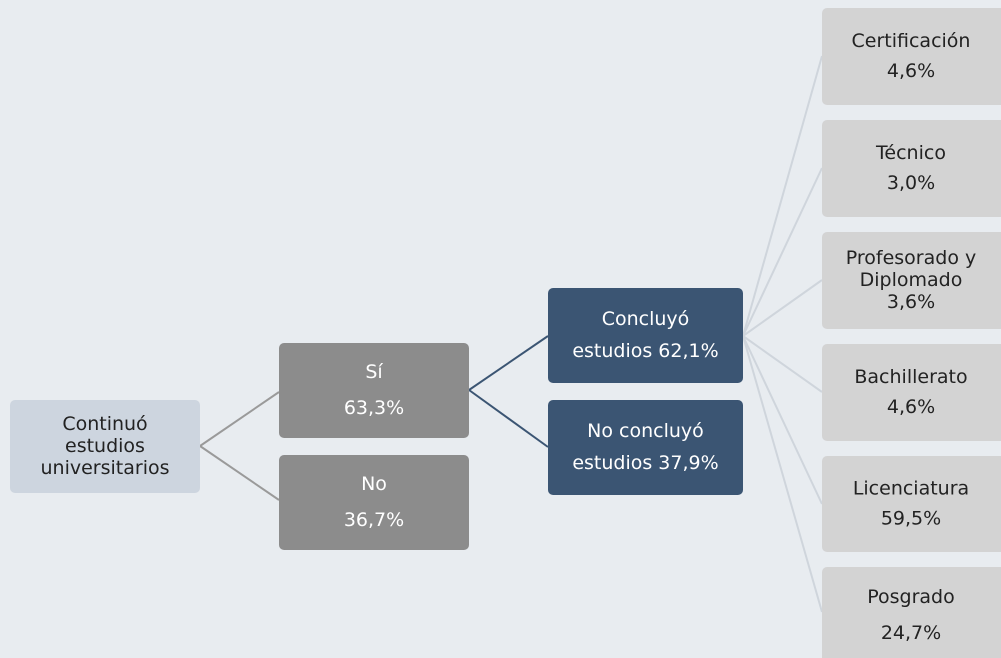  What do you see at coordinates (374, 484) in the screenshot?
I see `node-label: No` at bounding box center [374, 484].